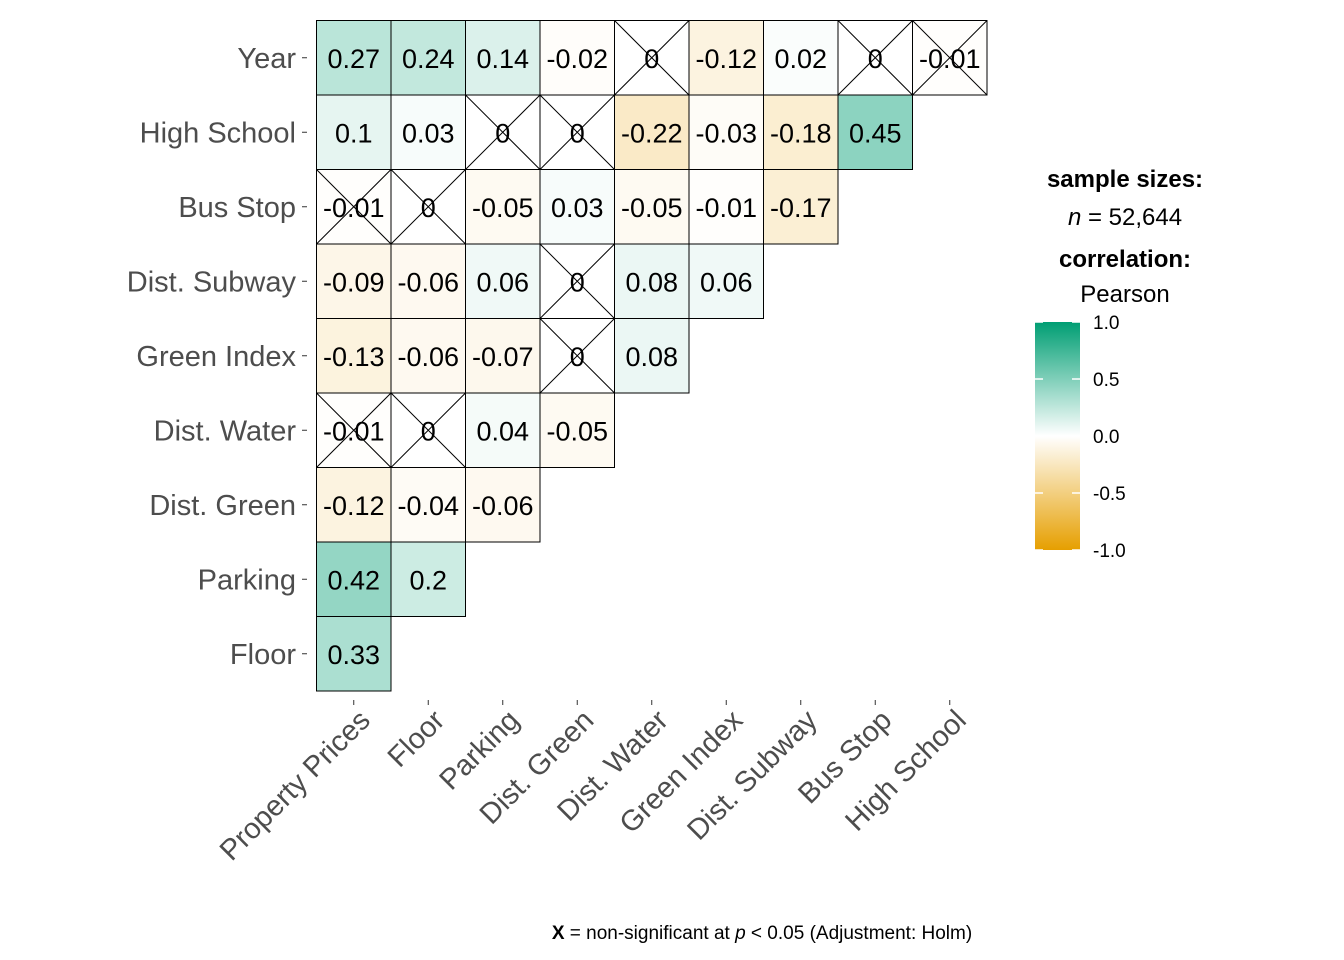 Image resolution: width=1344 pixels, height=960 pixels. I want to click on cell-dist-water-floor: 0, so click(428, 430).